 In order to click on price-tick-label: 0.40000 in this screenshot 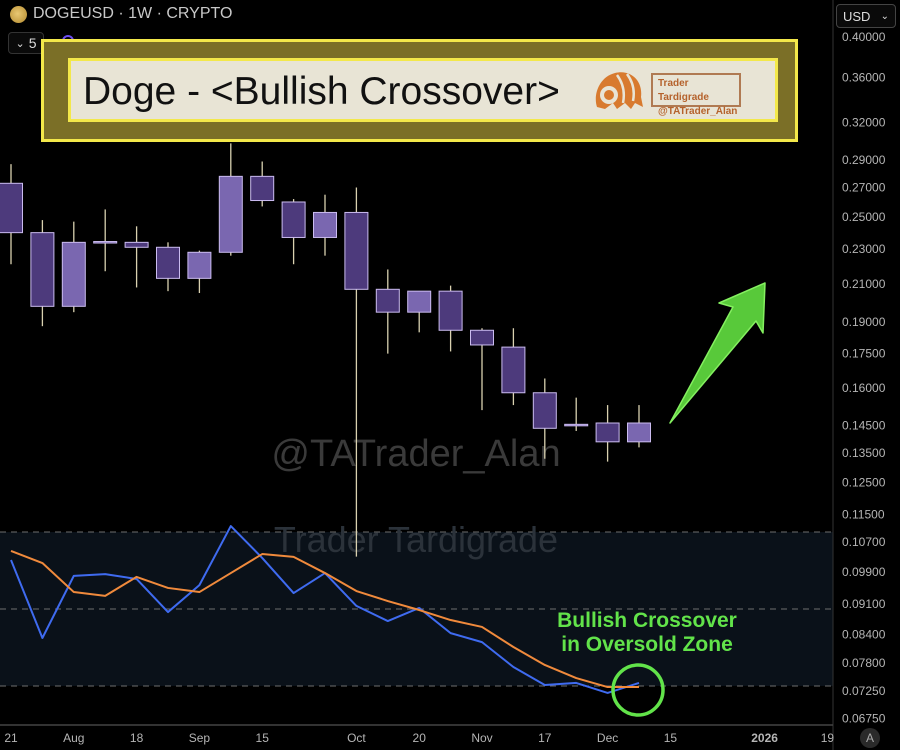, I will do `click(864, 37)`.